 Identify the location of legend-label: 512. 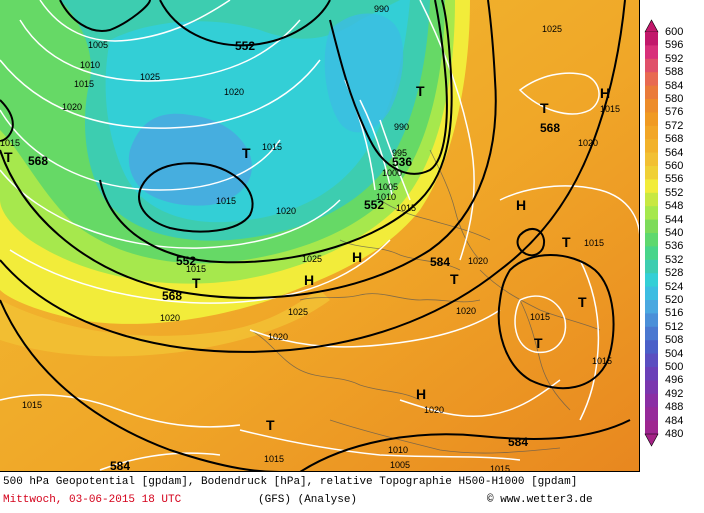
(674, 326).